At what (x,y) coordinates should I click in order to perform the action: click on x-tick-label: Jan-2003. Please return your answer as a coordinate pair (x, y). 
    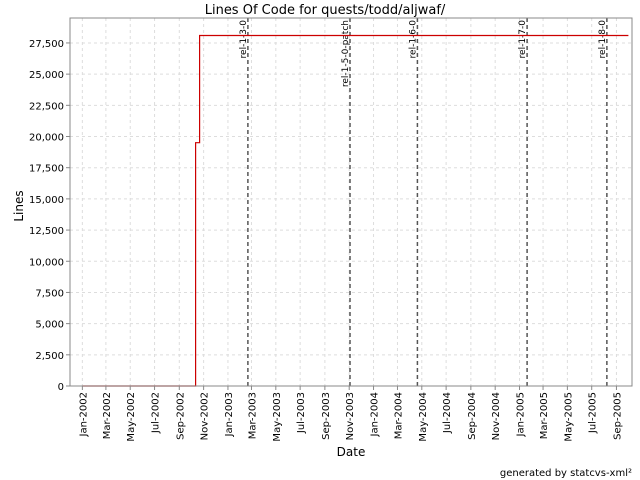
    Looking at the image, I should click on (229, 414).